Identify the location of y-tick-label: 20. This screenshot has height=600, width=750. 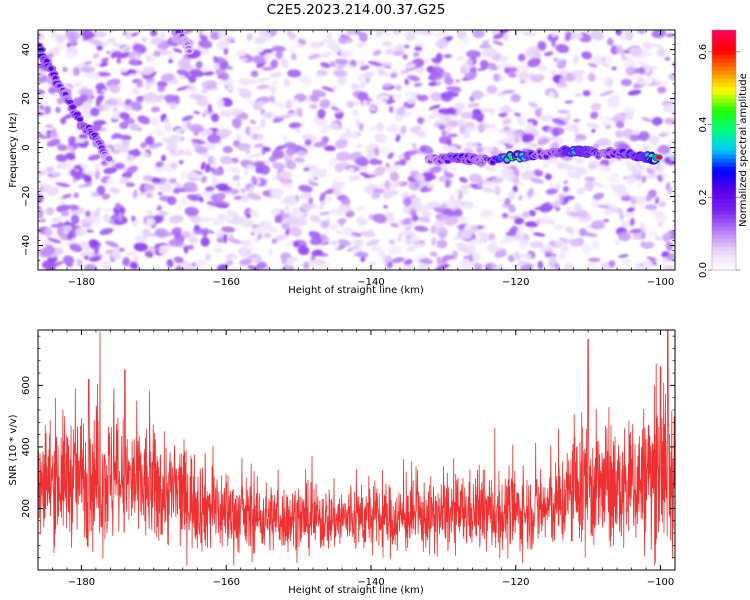
(26, 98).